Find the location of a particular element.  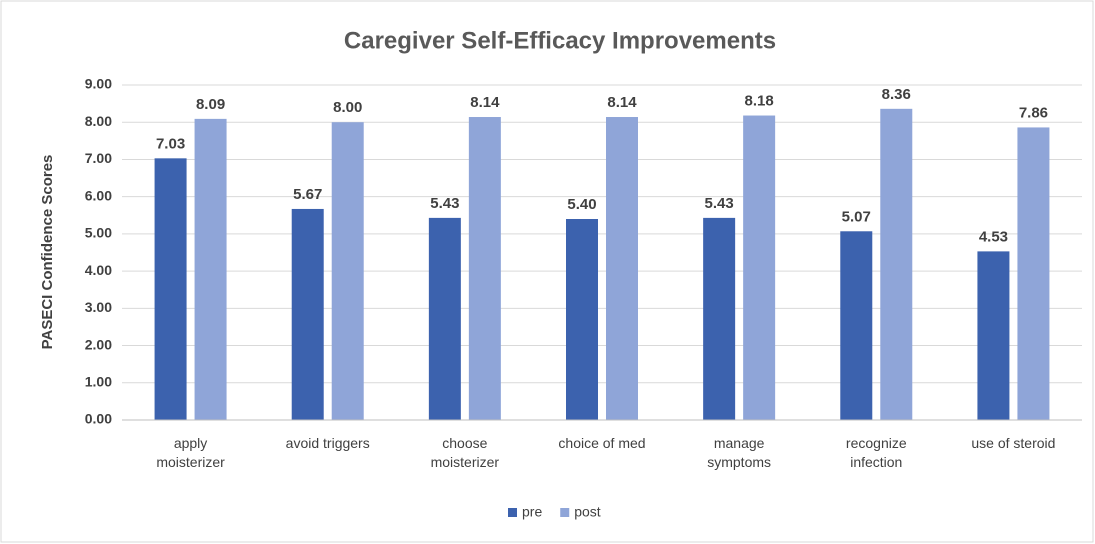

y-tick-label: 3.00 is located at coordinates (98, 307).